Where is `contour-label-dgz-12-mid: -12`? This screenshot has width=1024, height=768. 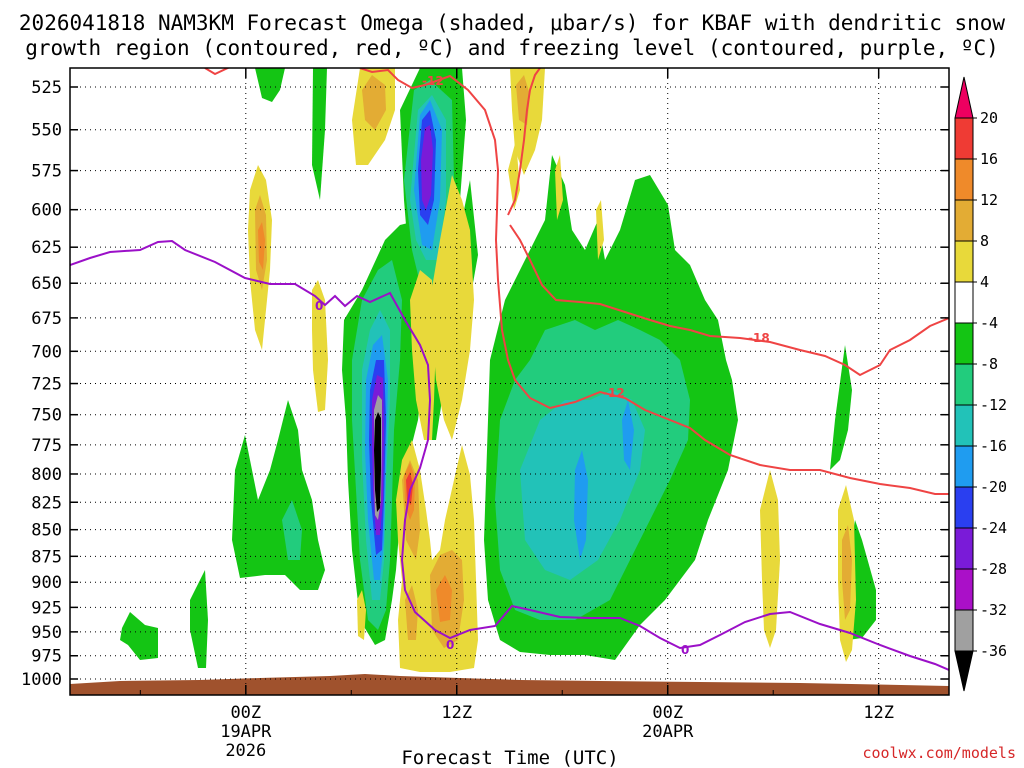 contour-label-dgz-12-mid: -12 is located at coordinates (614, 393).